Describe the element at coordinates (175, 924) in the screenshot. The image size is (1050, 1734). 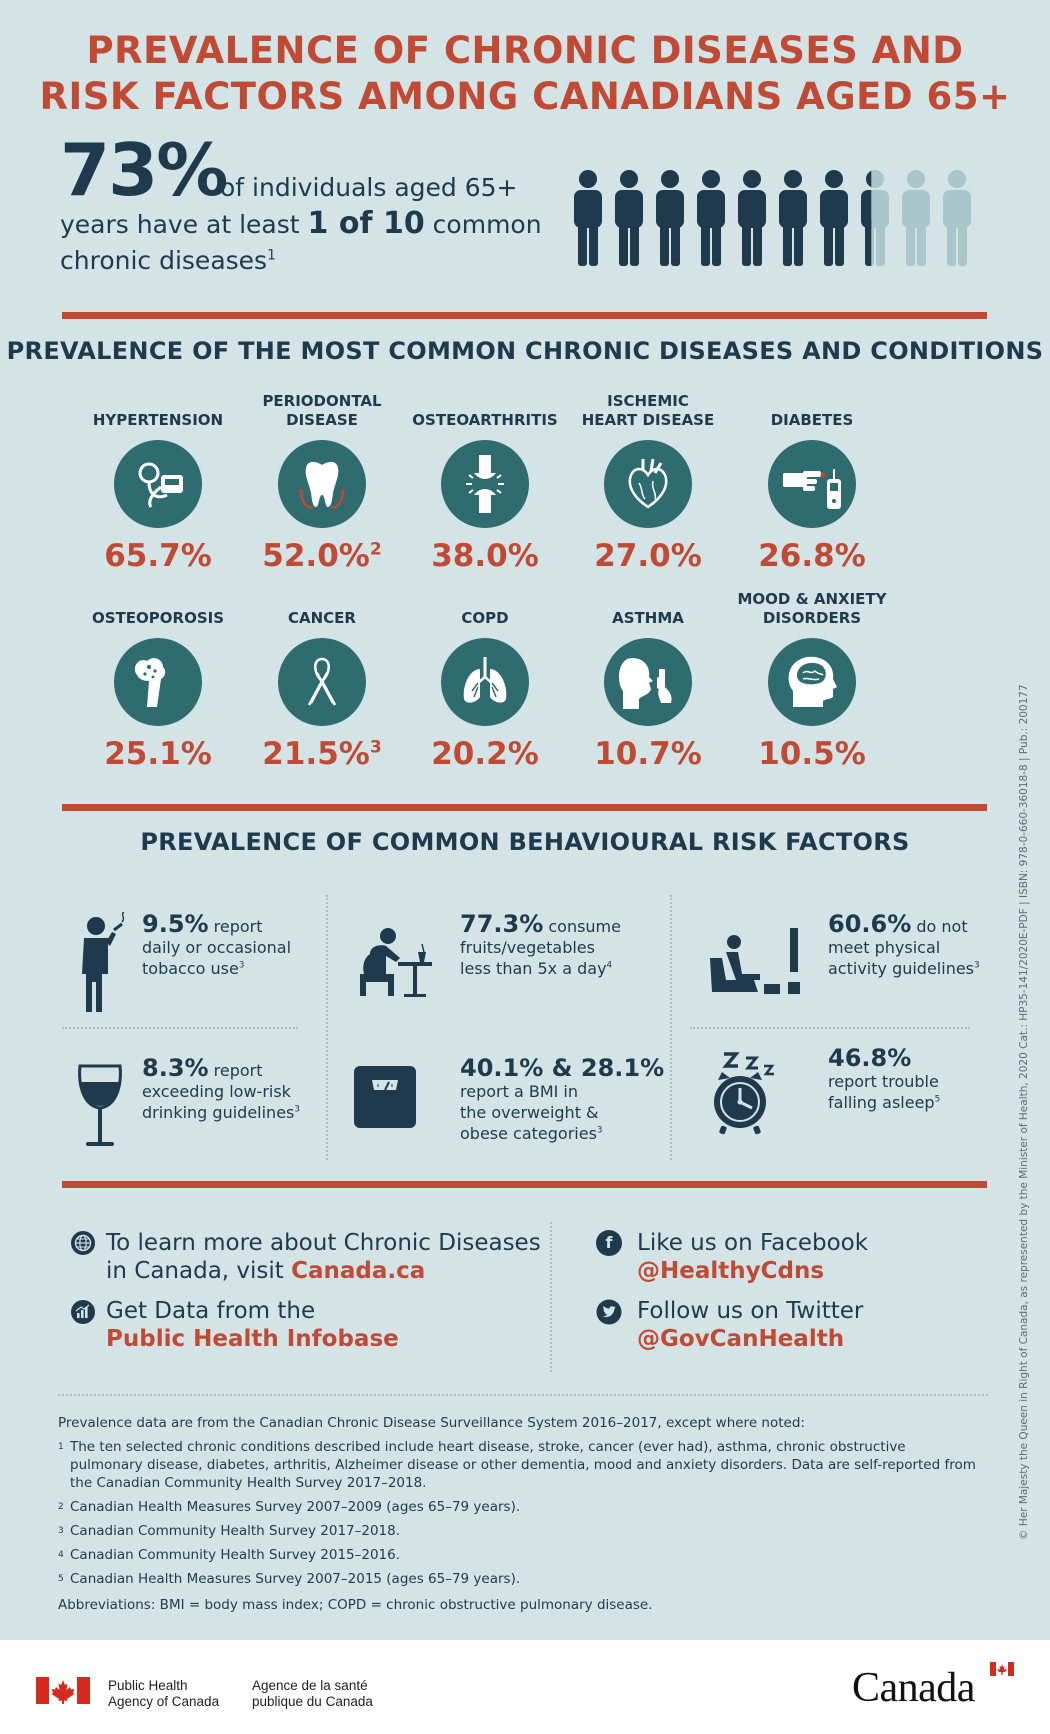
I see `risk-value: 9.5%` at that location.